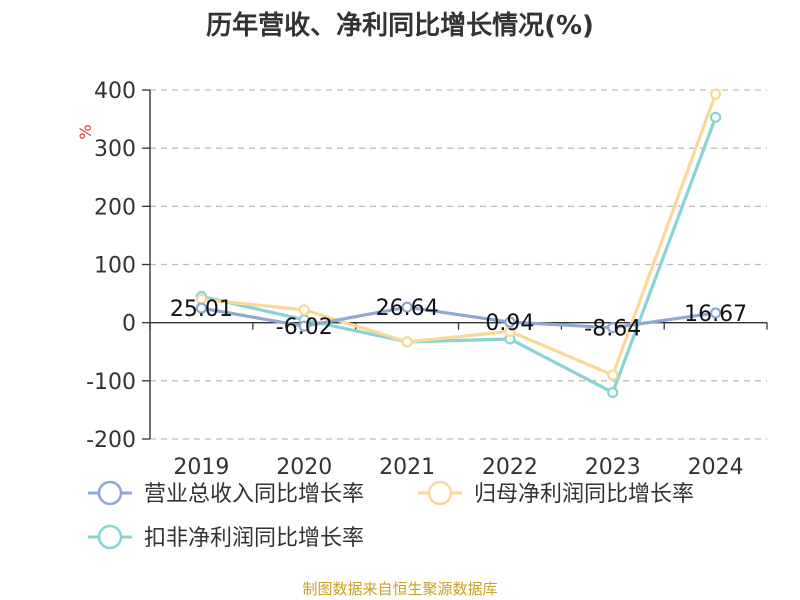  I want to click on legend-item: 营业总收入同比增长率, so click(226, 493).